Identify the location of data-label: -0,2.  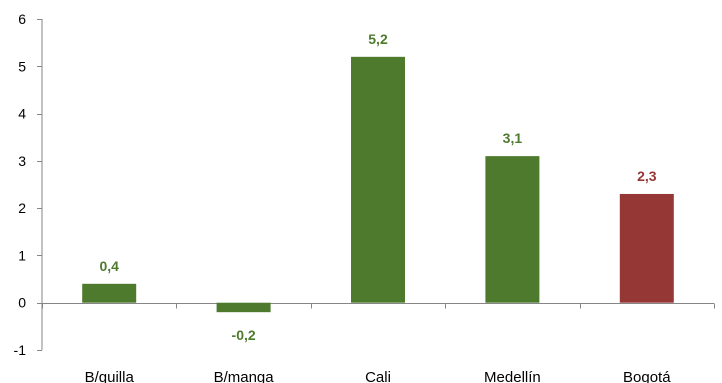
(244, 335).